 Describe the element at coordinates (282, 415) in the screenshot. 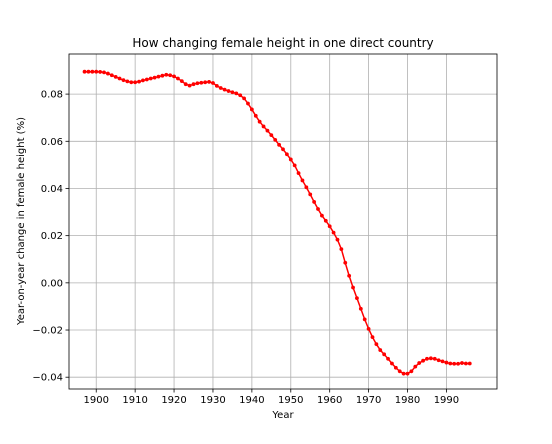

I see `x-axis-label: Year` at that location.